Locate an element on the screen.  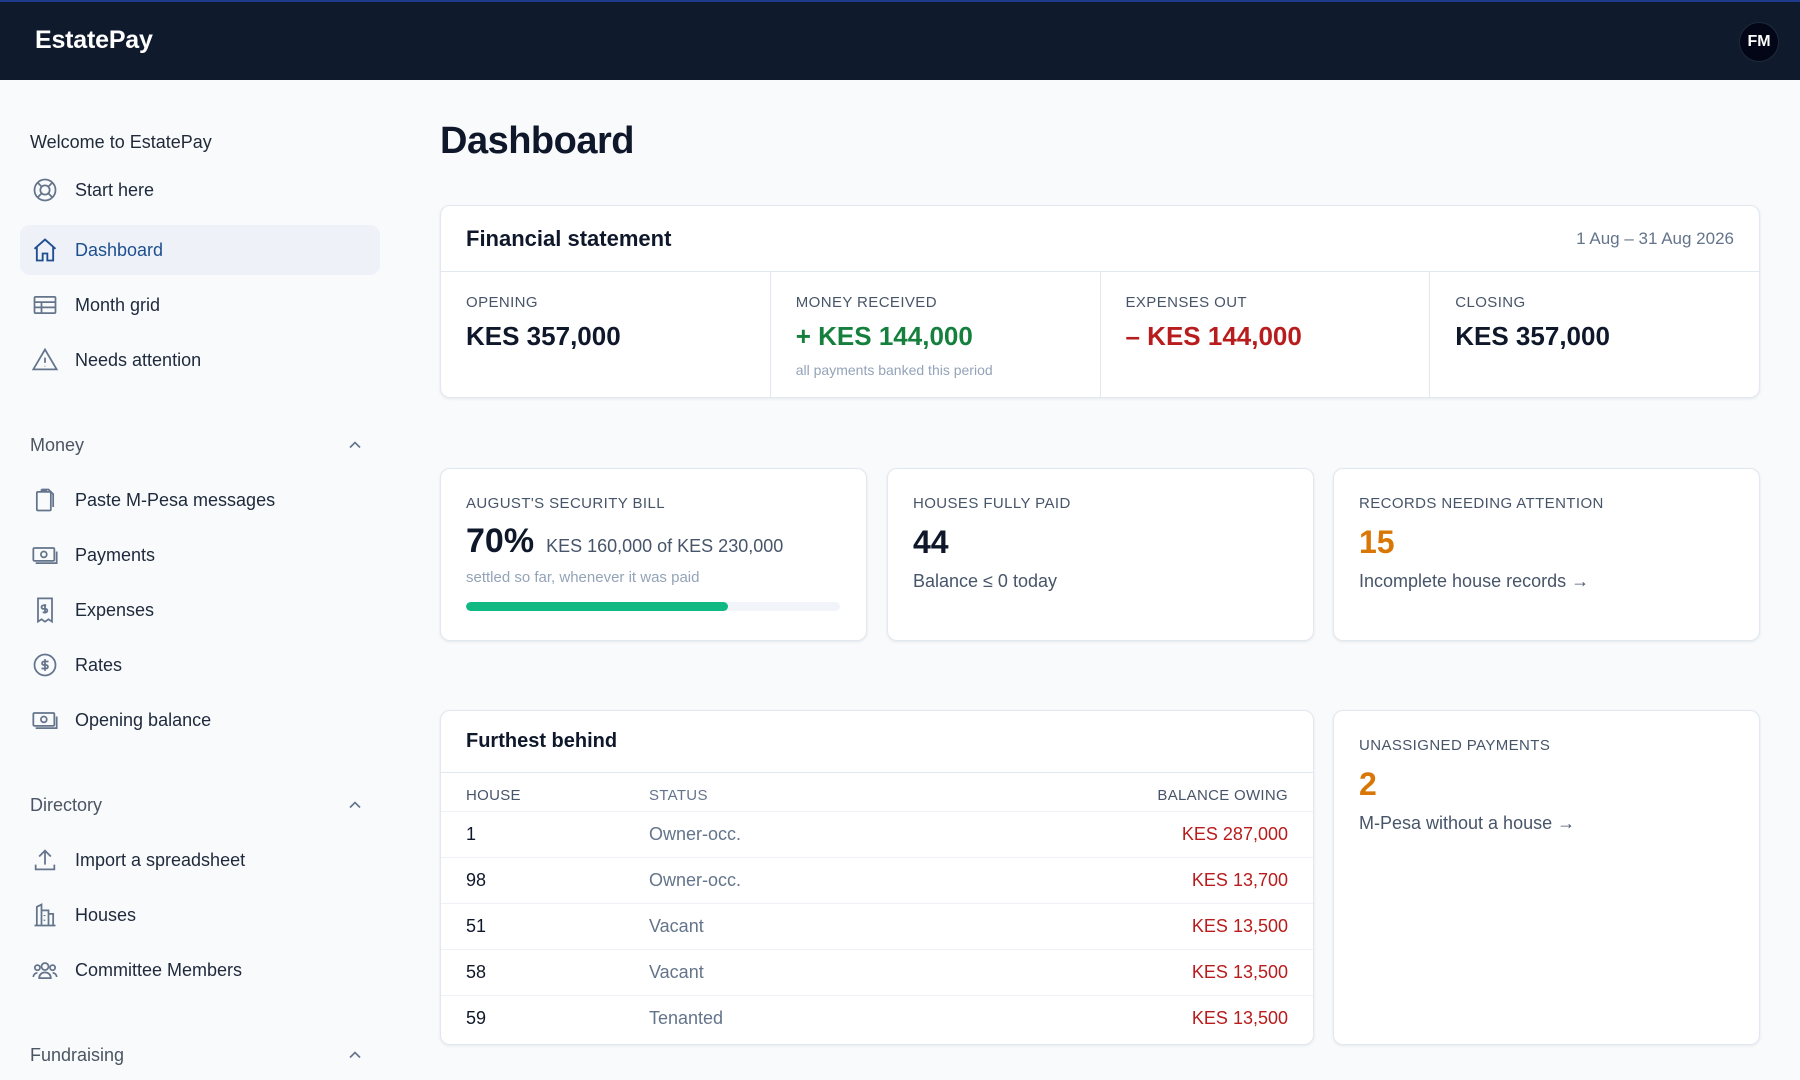
closing-value: KES 357,000 is located at coordinates (1532, 336).